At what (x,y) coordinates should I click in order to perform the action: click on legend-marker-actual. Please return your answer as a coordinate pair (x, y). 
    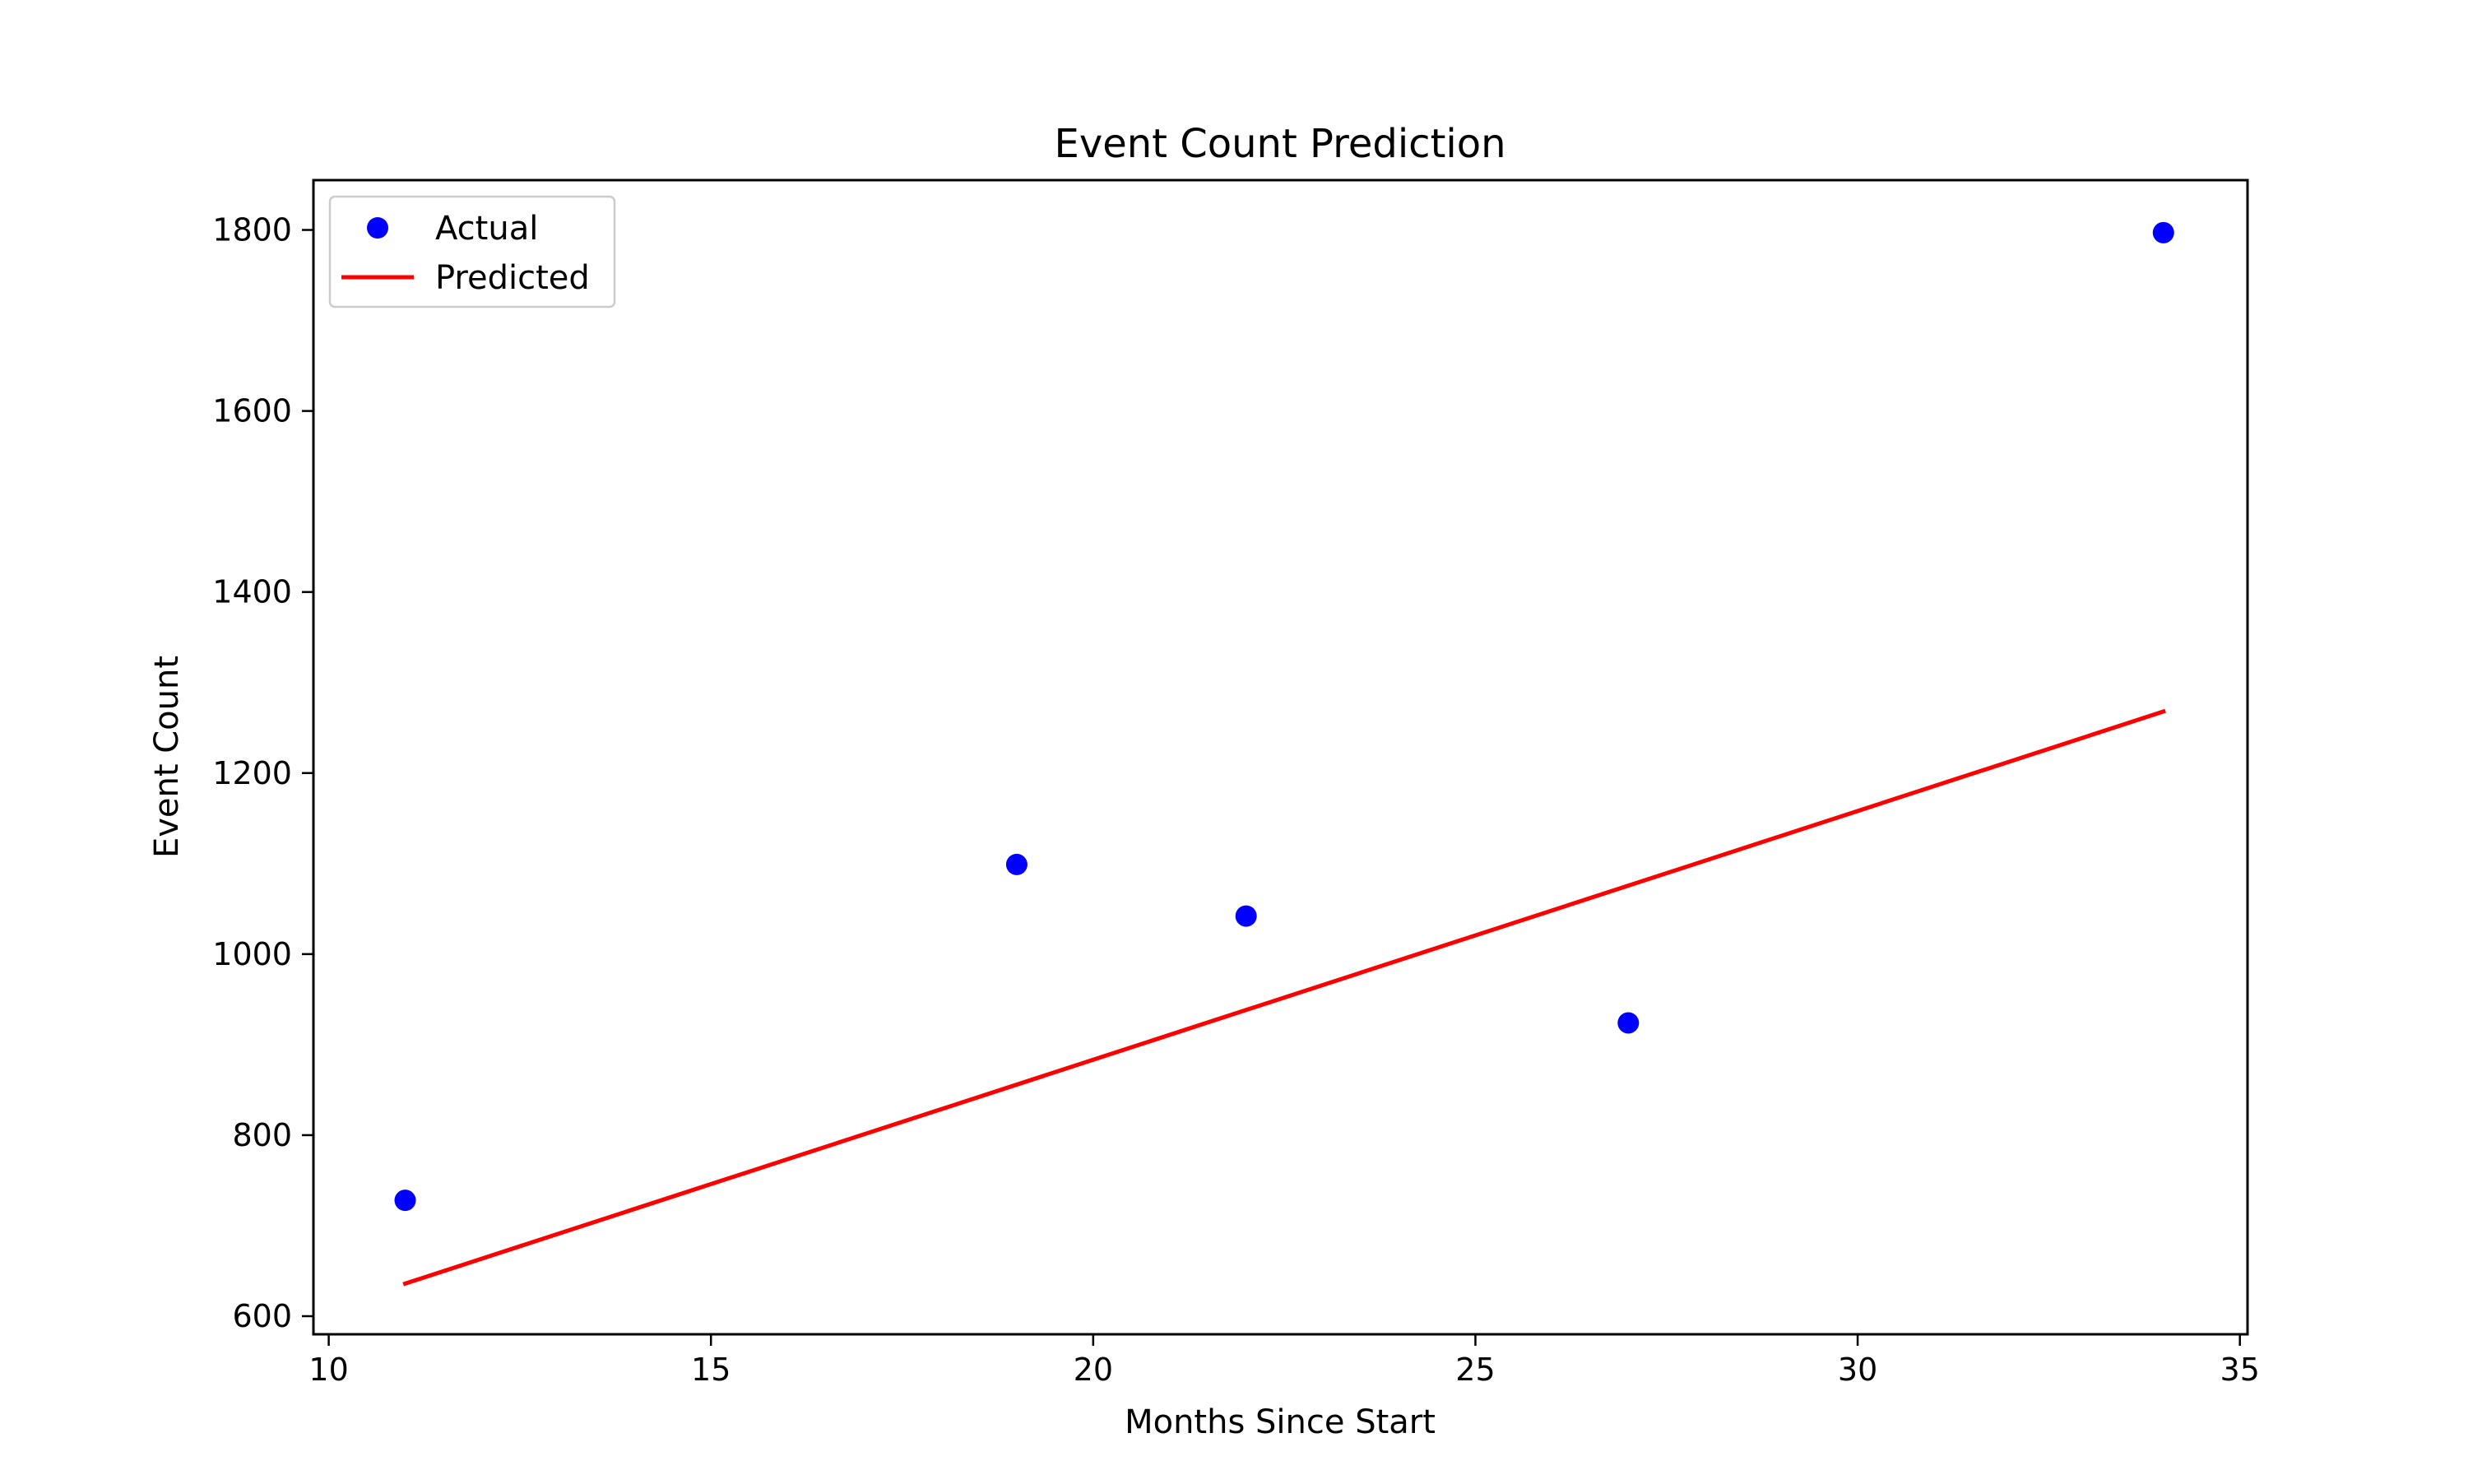
    Looking at the image, I should click on (377, 228).